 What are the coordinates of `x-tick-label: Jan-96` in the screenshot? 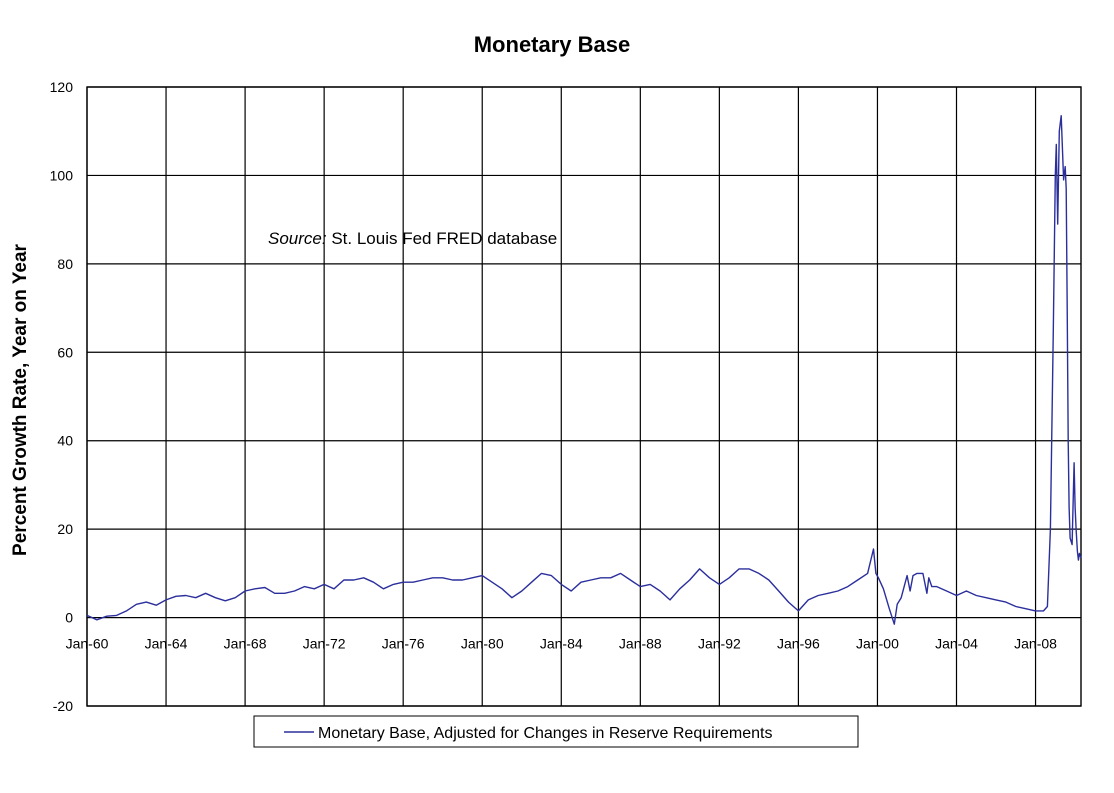 It's located at (798, 644).